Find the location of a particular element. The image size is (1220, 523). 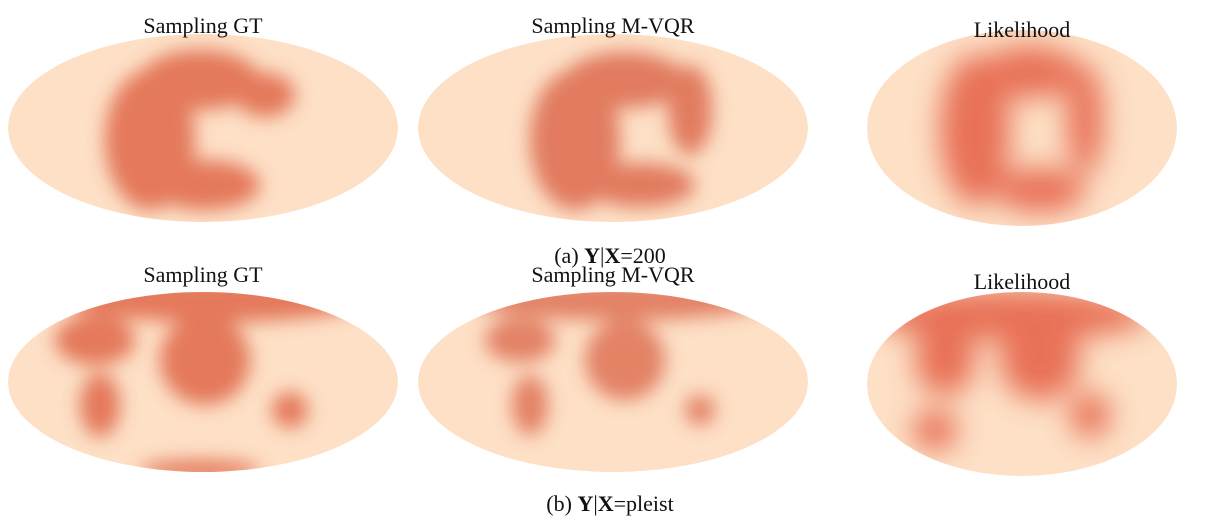

caption: (b) Y|X=pleist is located at coordinates (609, 503).